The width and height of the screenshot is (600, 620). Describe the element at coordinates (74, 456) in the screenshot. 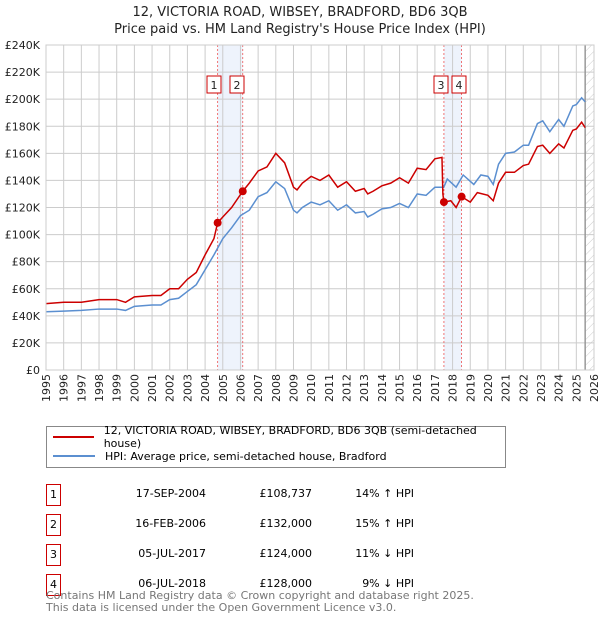

I see `legend-swatch-hpi` at that location.